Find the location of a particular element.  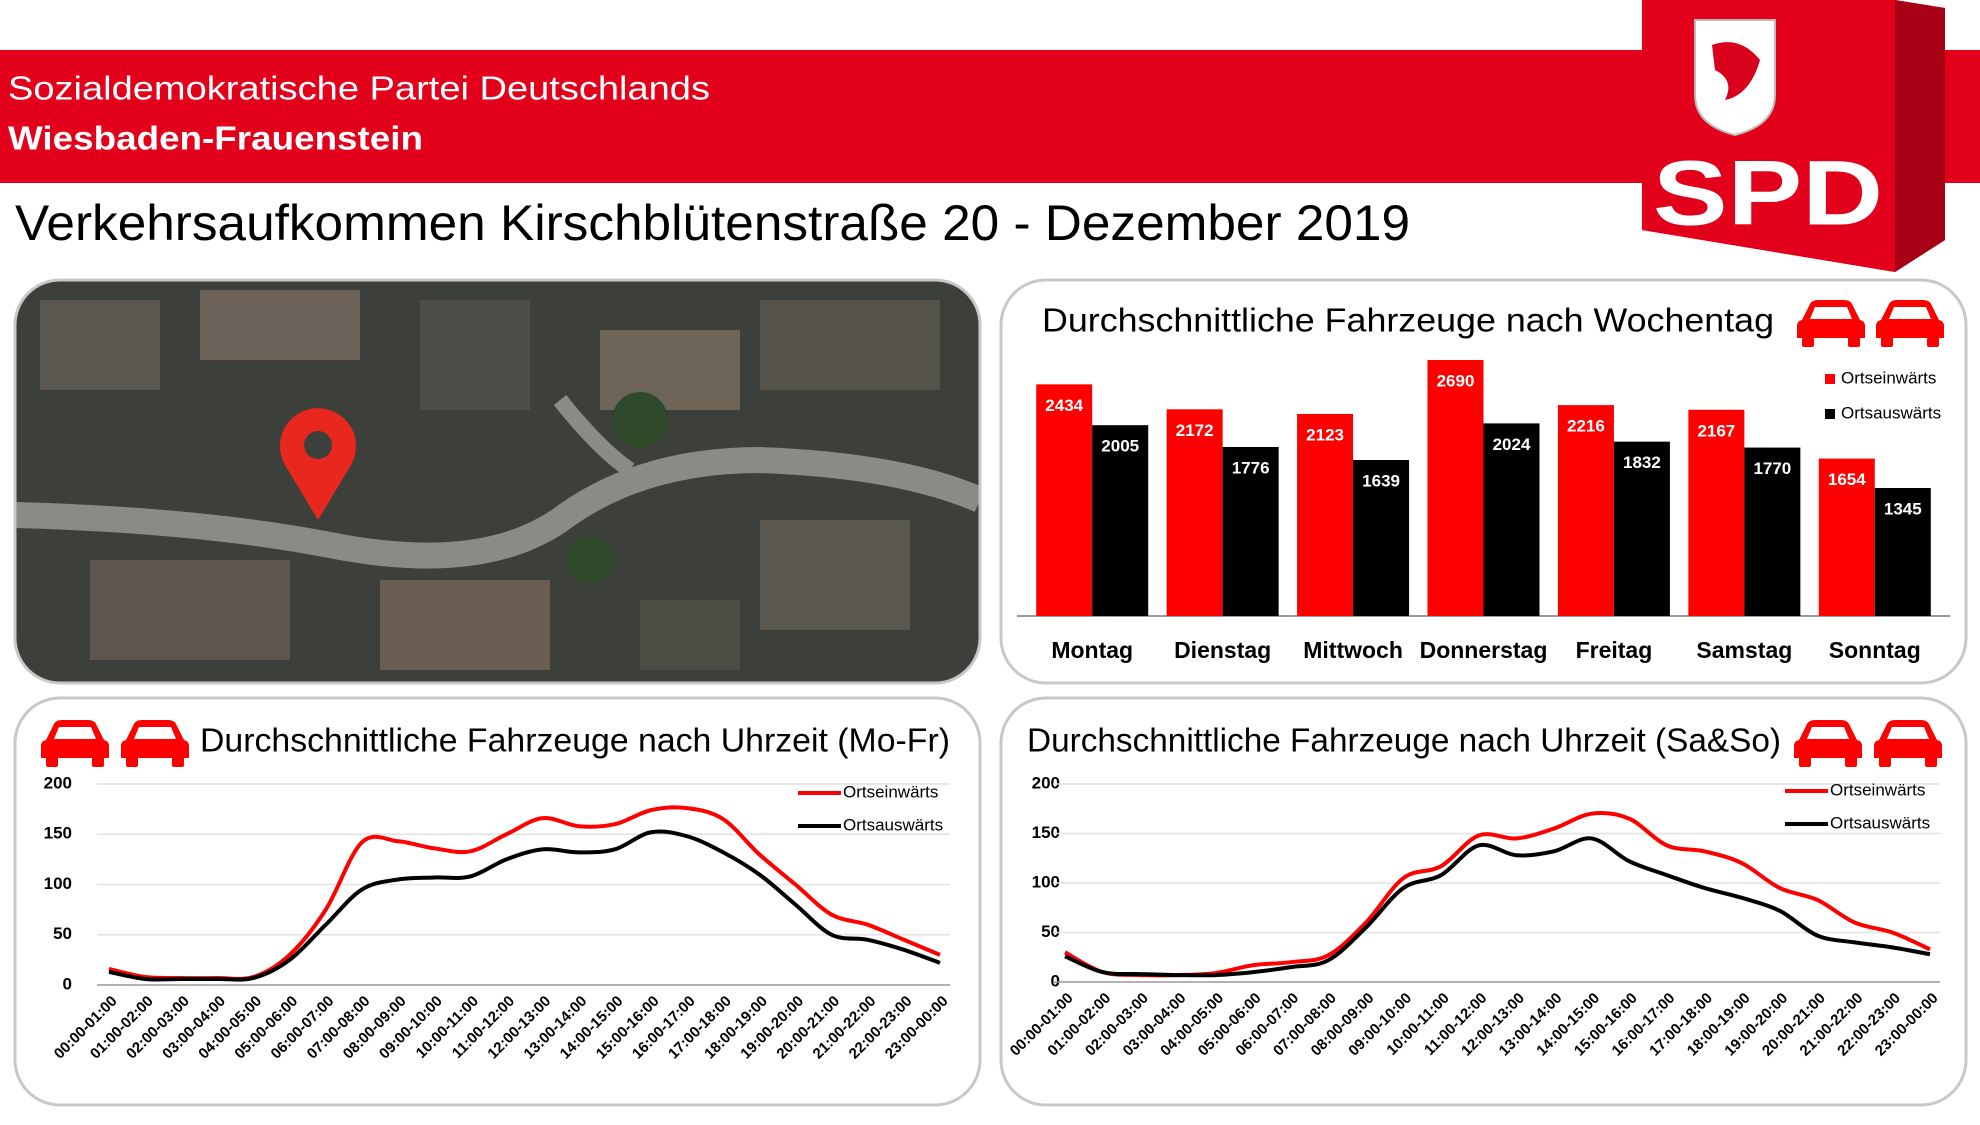

x-tick-label: Mittwoch is located at coordinates (1353, 650).